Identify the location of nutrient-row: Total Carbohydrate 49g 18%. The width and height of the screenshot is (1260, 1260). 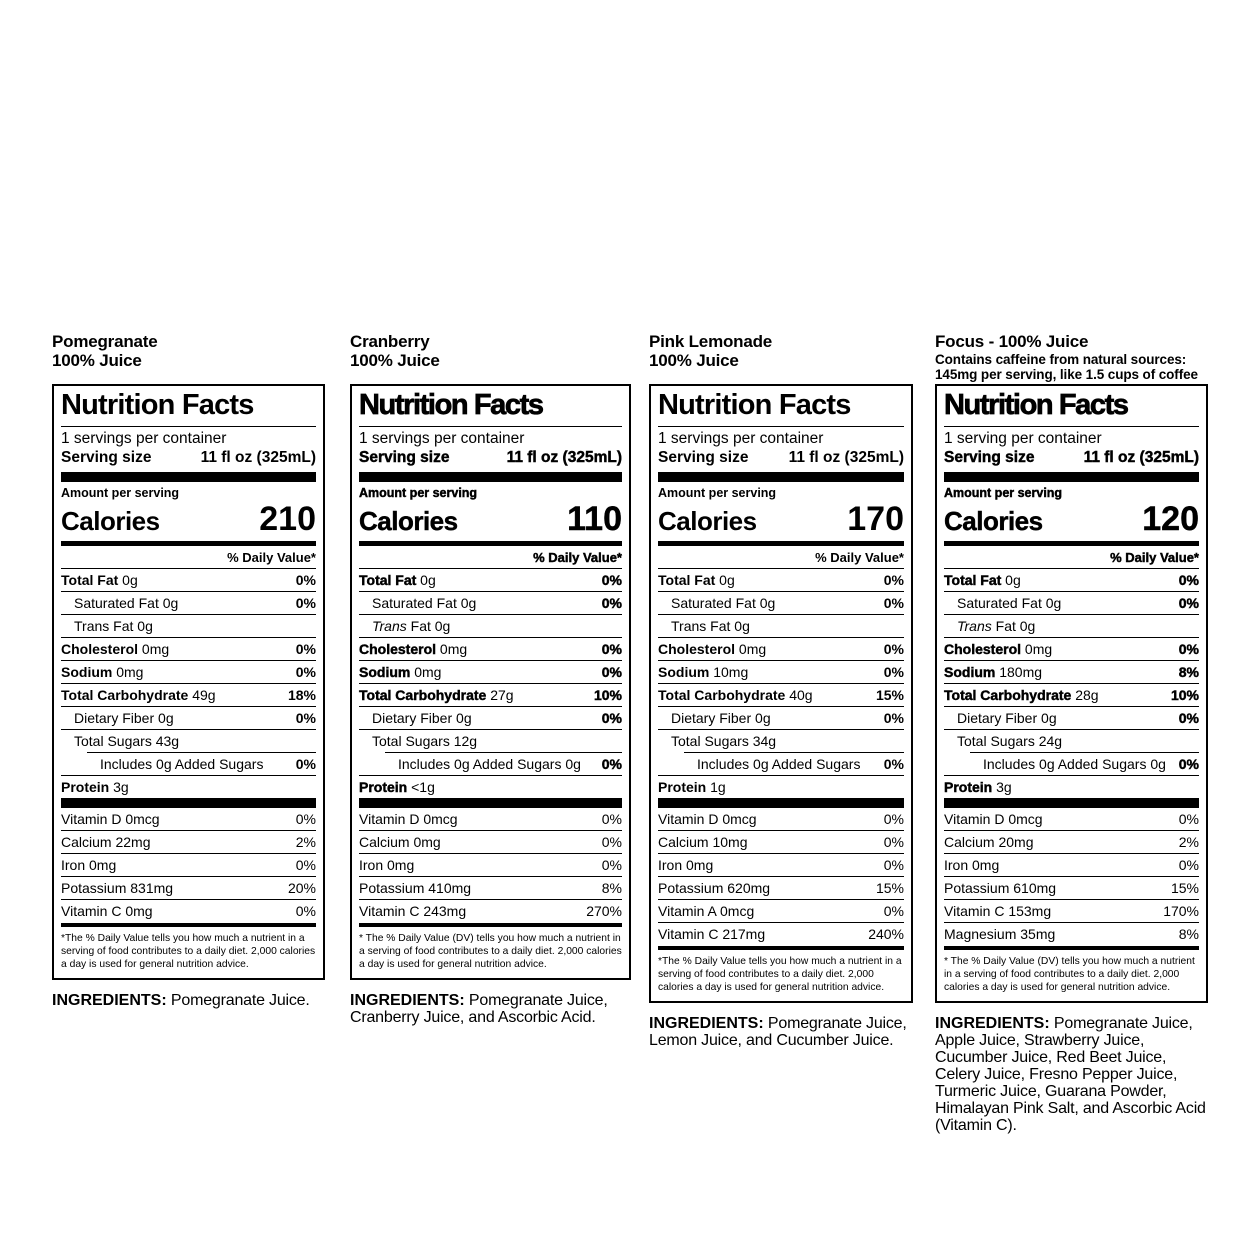
(188, 694).